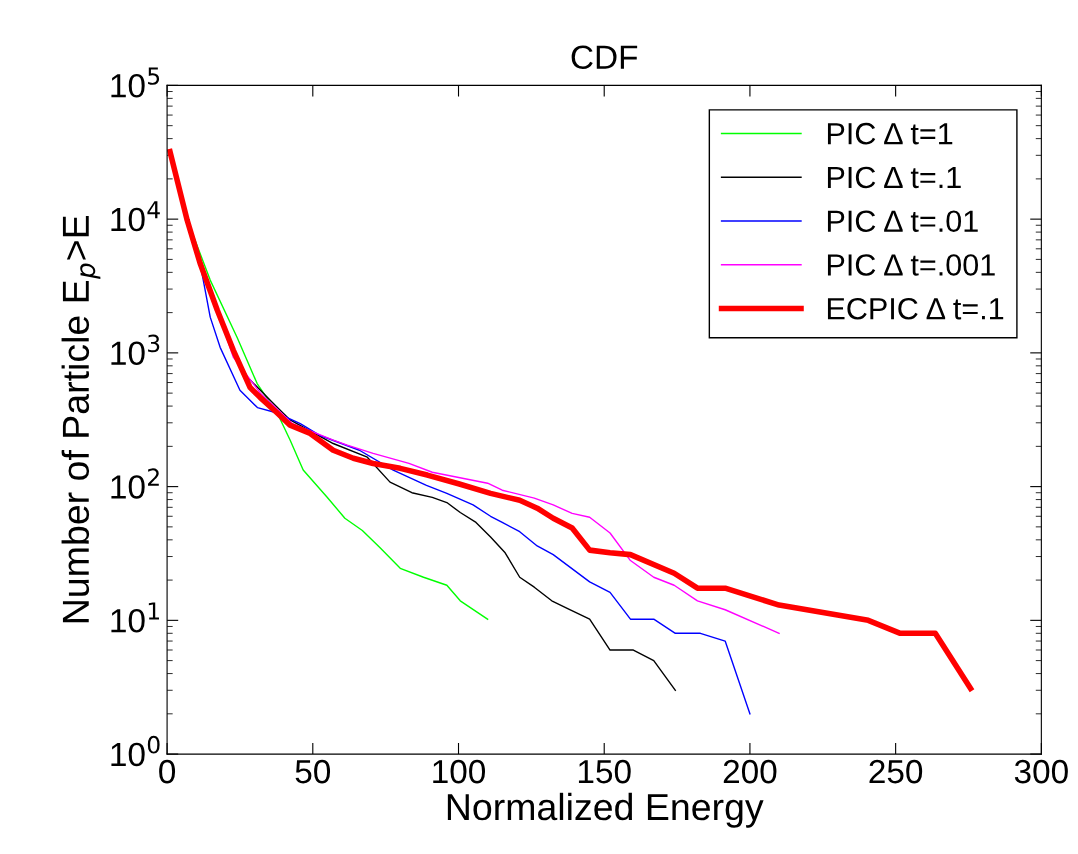 The image size is (1078, 854). I want to click on y-axis-title: Number of Particle E$_{p}$>E, so click(81, 419).